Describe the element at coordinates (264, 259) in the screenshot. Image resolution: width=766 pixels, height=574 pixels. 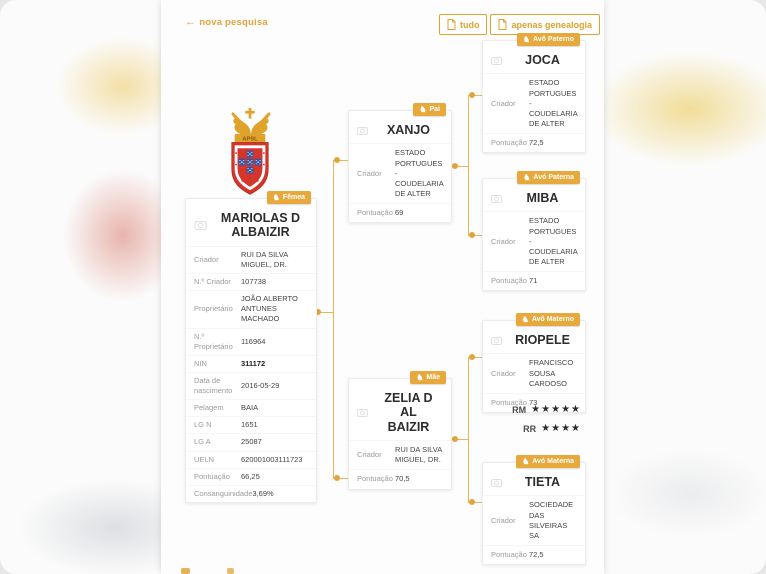
I see `field-value: RUI DA SILVA MIGUEL, DR.` at that location.